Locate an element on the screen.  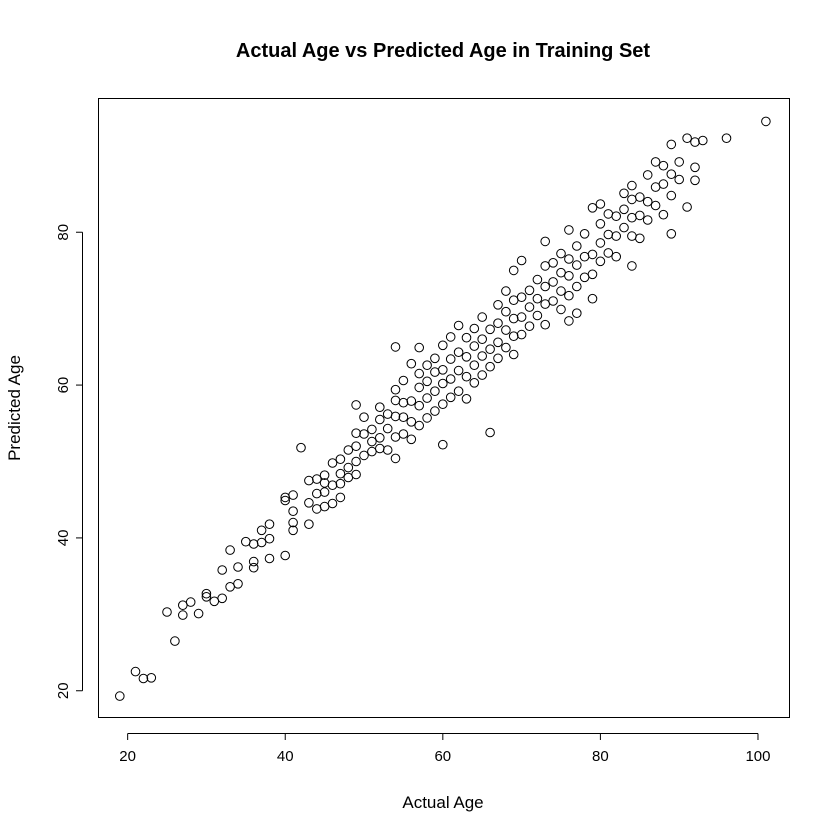
y-tick-label: 40 is located at coordinates (63, 538).